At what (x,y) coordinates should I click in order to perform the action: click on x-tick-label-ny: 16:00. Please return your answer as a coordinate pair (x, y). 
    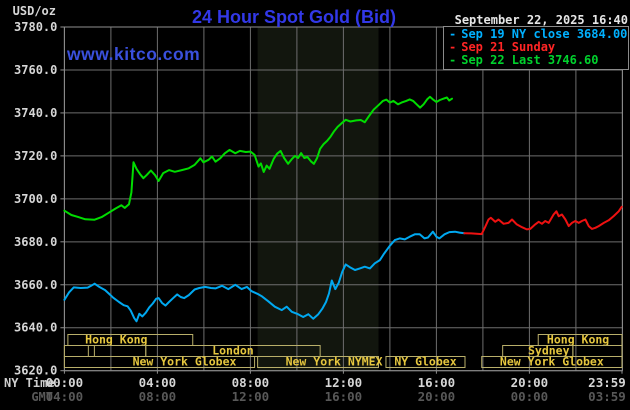
    Looking at the image, I should click on (437, 382).